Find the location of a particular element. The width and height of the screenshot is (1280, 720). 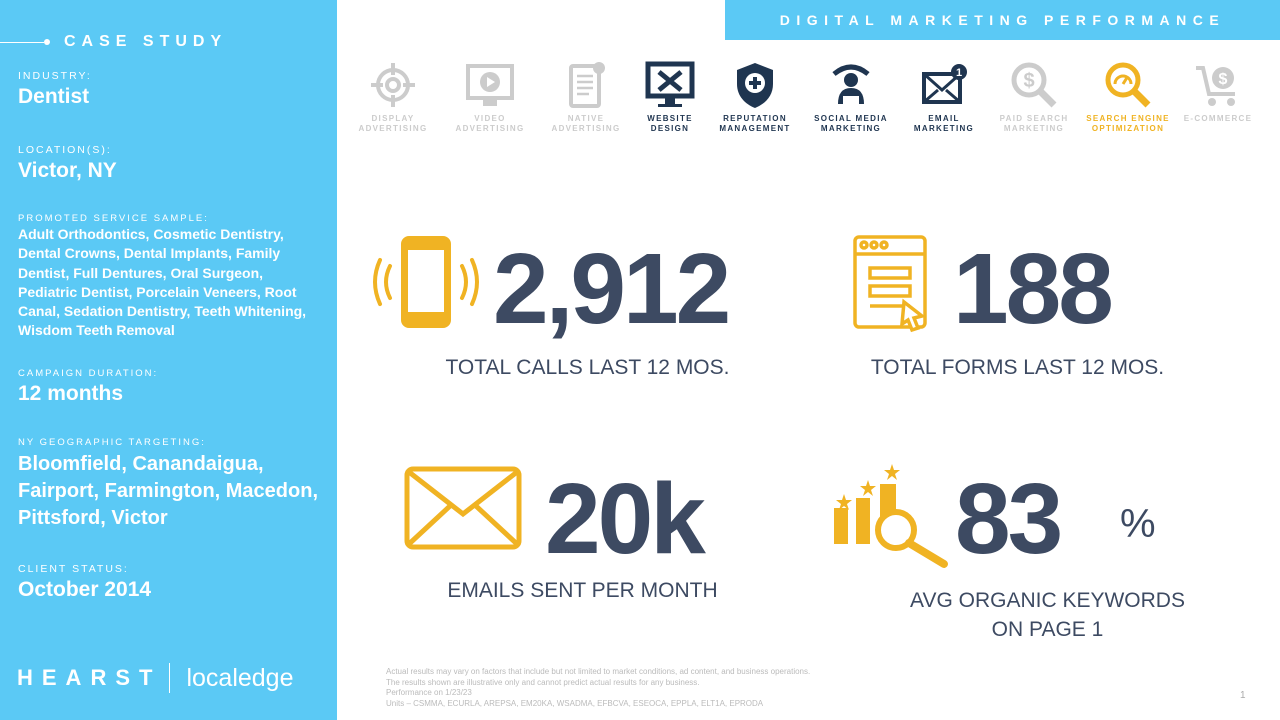

page-number: 1 is located at coordinates (1243, 695).